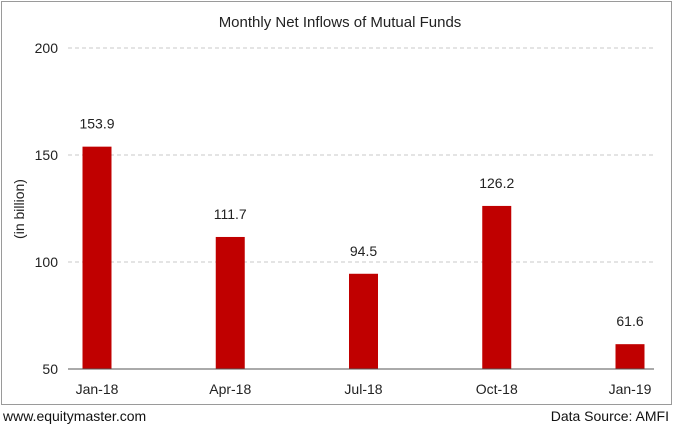  I want to click on y-axis-ticks: 50 100 150 200, so click(47, 208).